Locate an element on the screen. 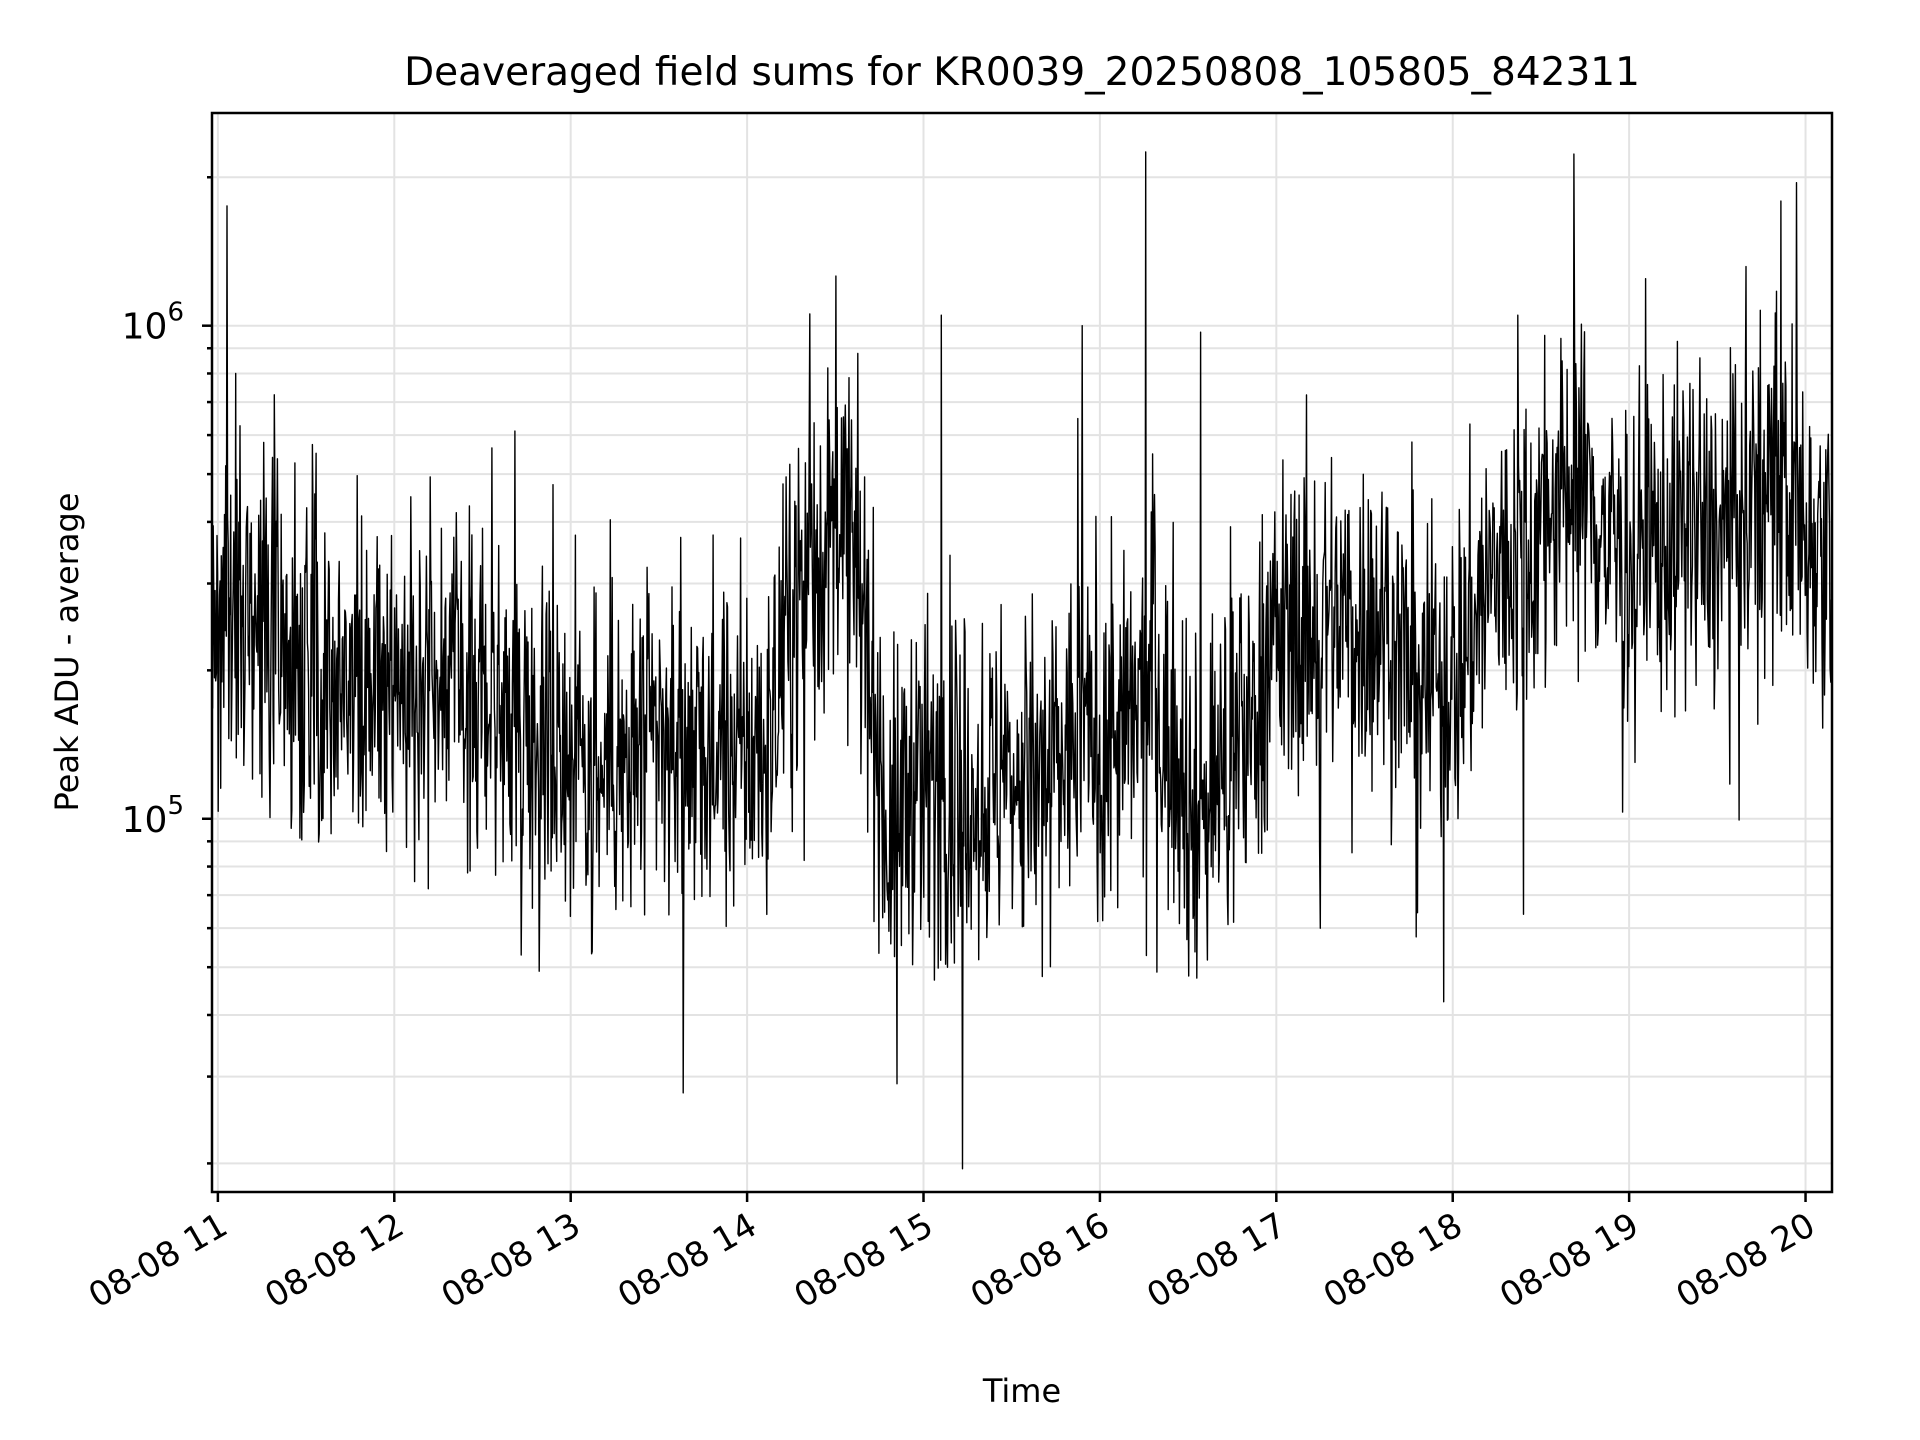 The height and width of the screenshot is (1440, 1920). y-tick-exponent: 5 is located at coordinates (175, 806).